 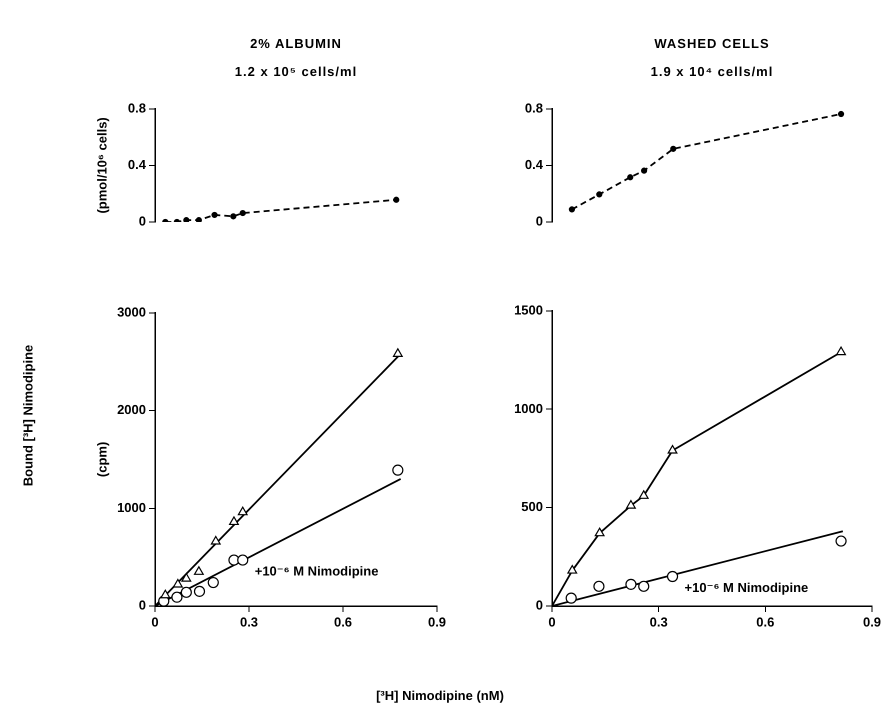 What do you see at coordinates (102, 460) in the screenshot?
I see `y-axis-title: (cpm)` at bounding box center [102, 460].